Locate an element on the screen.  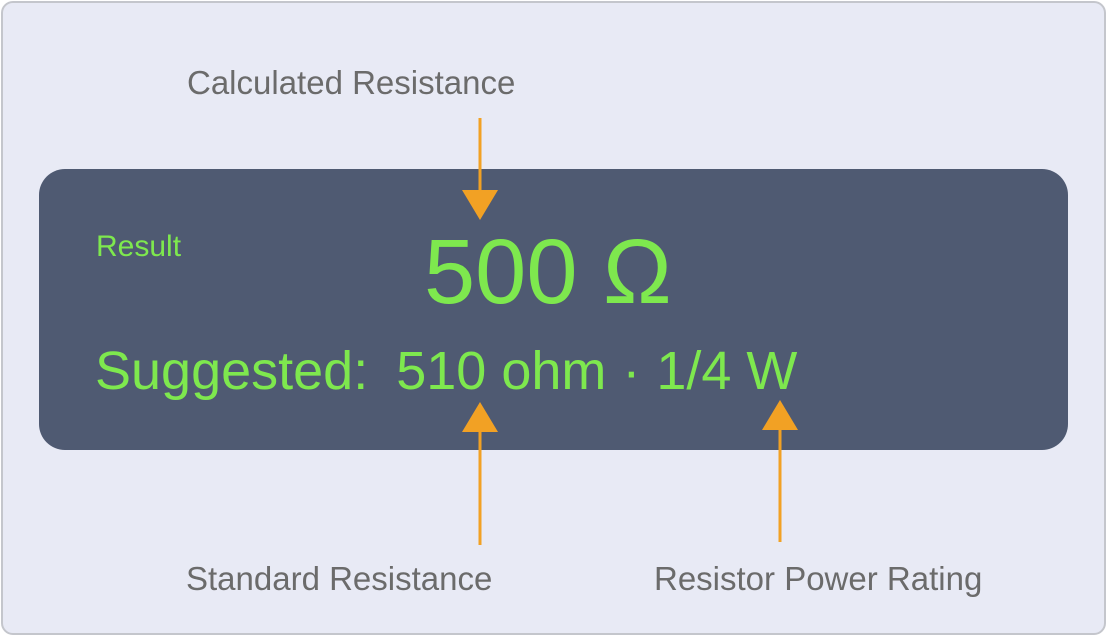
suggested-row: Suggested: 510 ohm · 1/4 W is located at coordinates (446, 371).